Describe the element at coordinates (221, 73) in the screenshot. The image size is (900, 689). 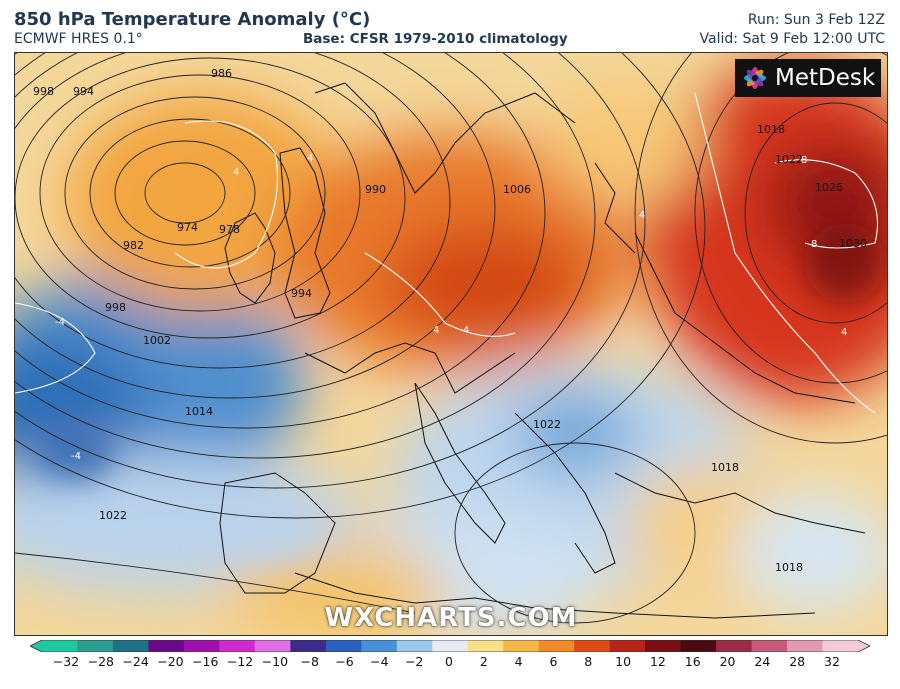
I see `svg-text: 986` at that location.